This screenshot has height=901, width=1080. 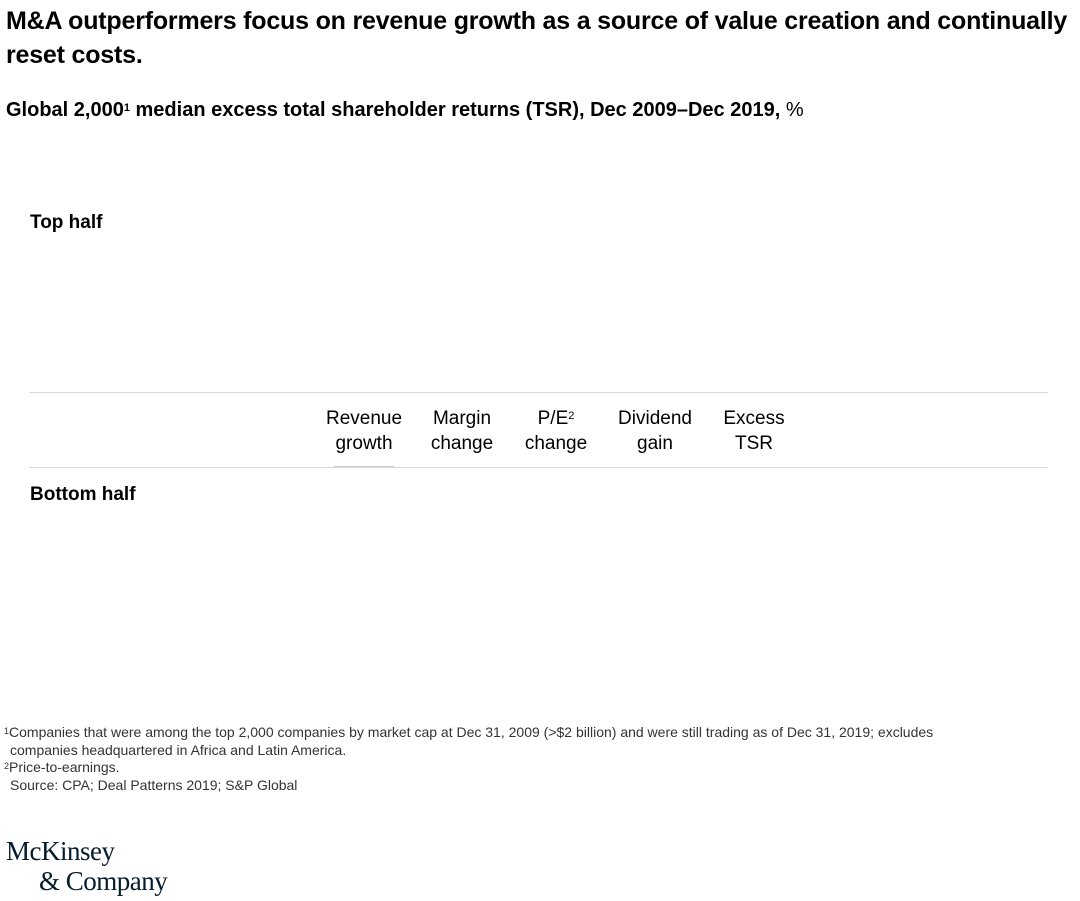 What do you see at coordinates (539, 768) in the screenshot?
I see `footnote-2: 2Price-to-earnings.` at bounding box center [539, 768].